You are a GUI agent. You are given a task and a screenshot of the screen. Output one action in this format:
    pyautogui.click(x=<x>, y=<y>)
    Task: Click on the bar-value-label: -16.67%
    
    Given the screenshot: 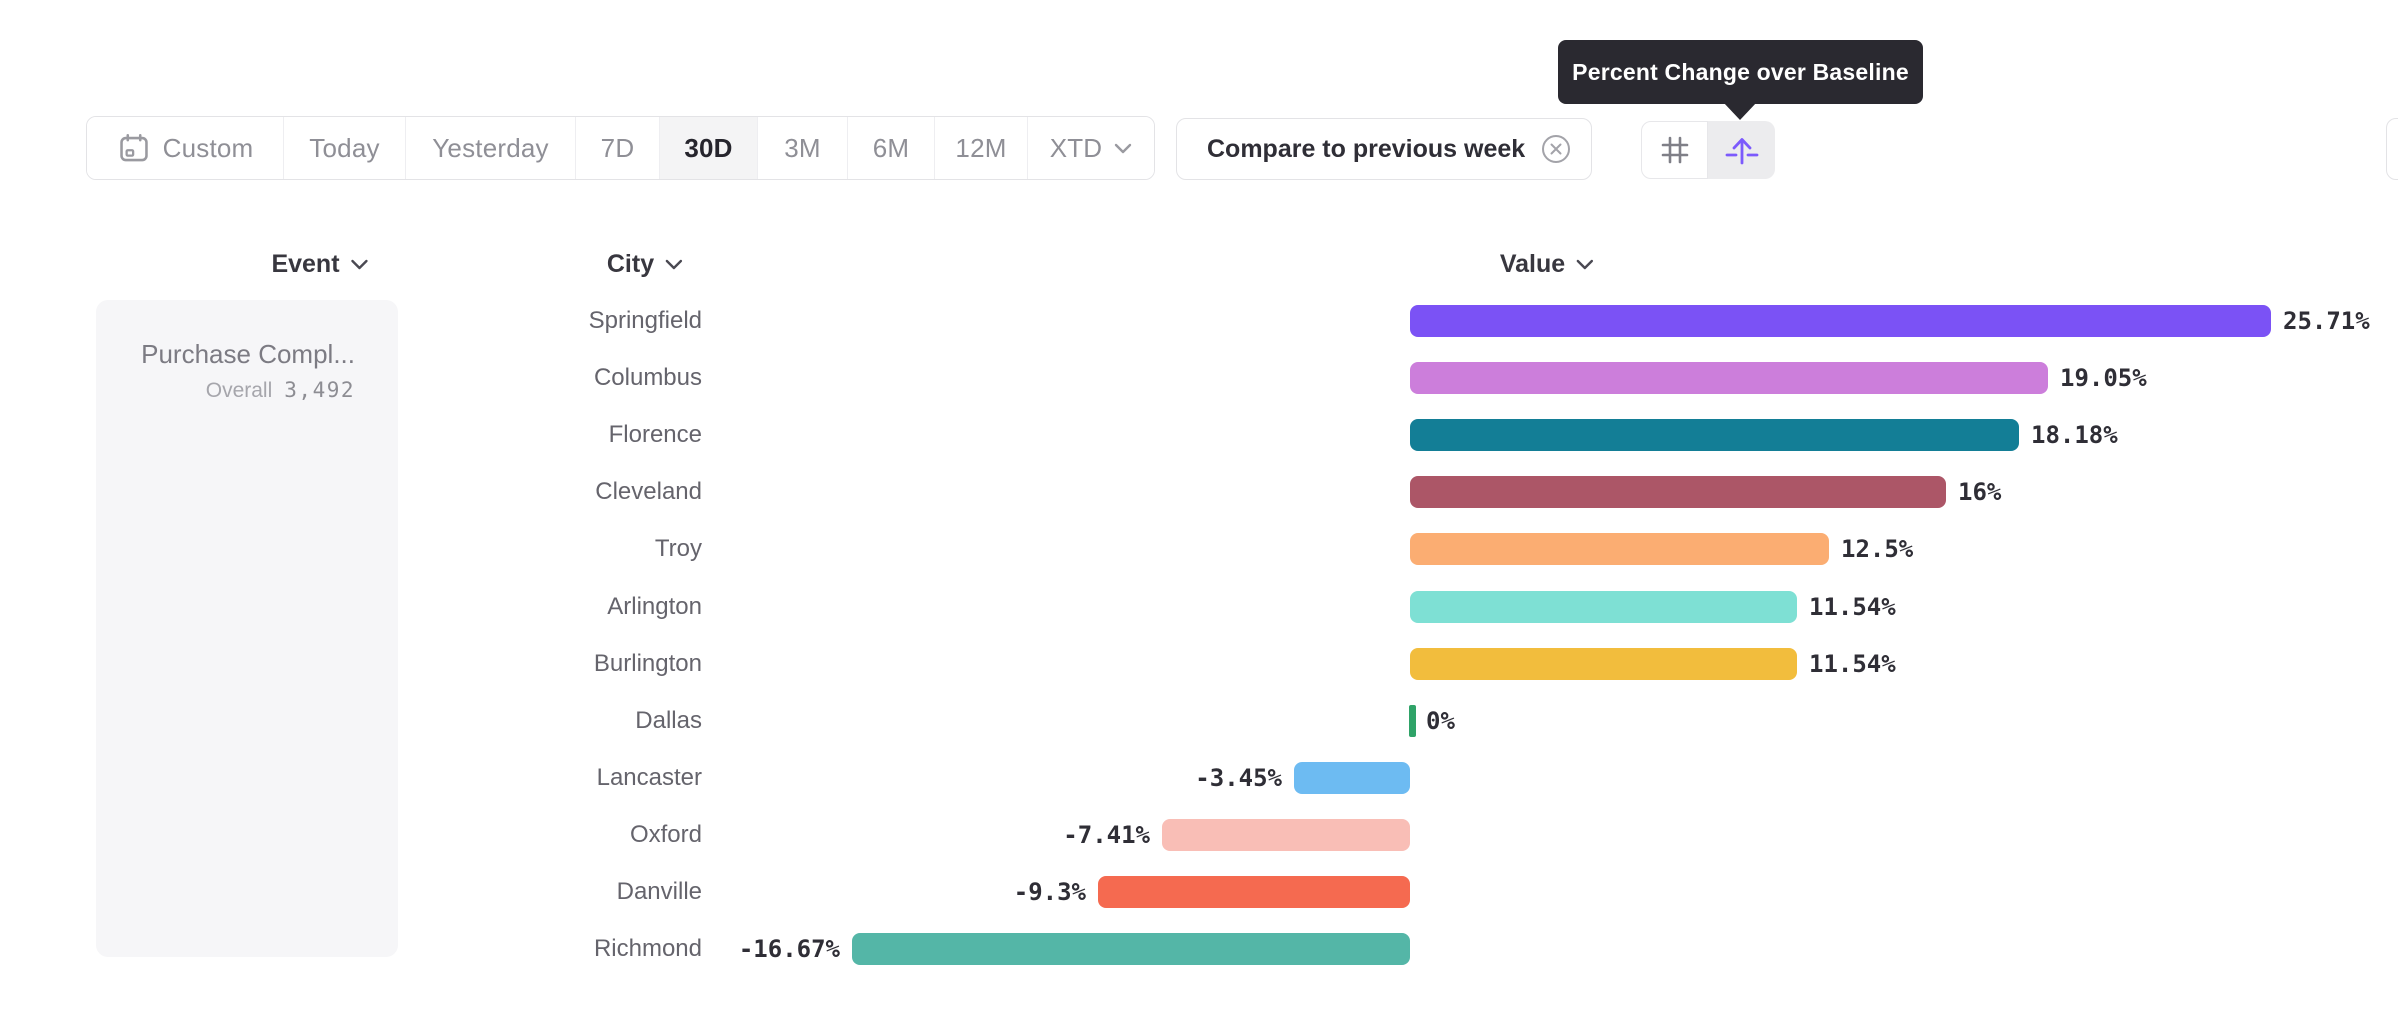 What is the action you would take?
    pyautogui.click(x=789, y=949)
    